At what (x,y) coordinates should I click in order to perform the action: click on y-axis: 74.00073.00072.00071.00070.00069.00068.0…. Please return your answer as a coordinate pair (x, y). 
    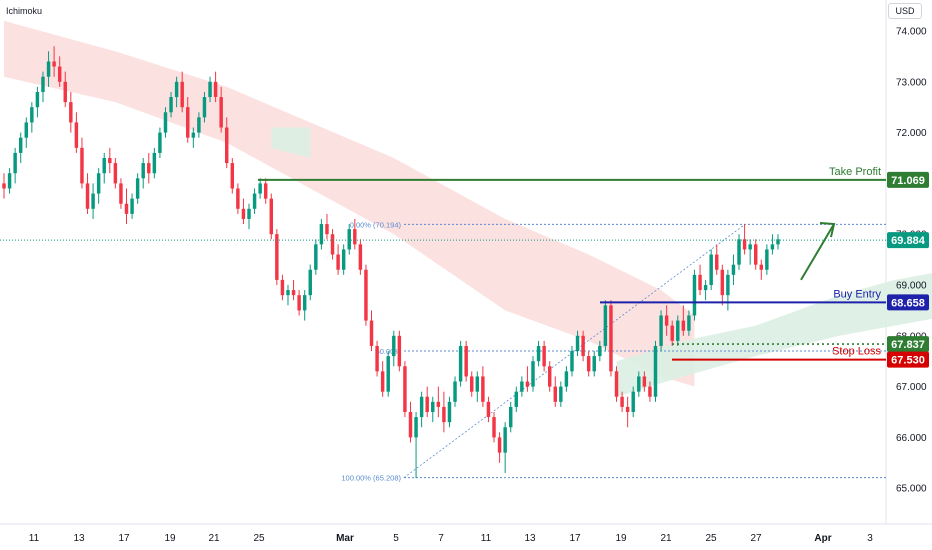
    Looking at the image, I should click on (911, 261).